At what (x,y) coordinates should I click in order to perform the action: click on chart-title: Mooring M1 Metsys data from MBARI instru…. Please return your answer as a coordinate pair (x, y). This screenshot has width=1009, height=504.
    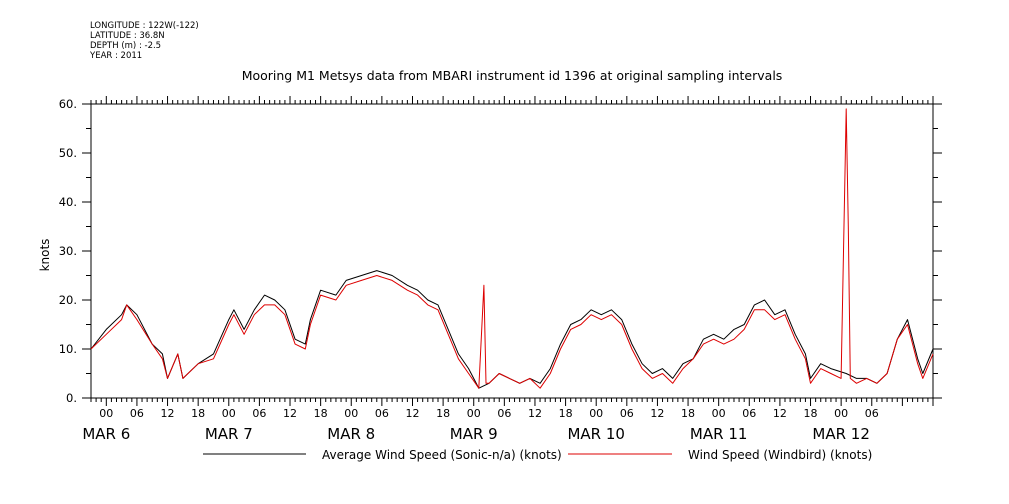
    Looking at the image, I should click on (512, 75).